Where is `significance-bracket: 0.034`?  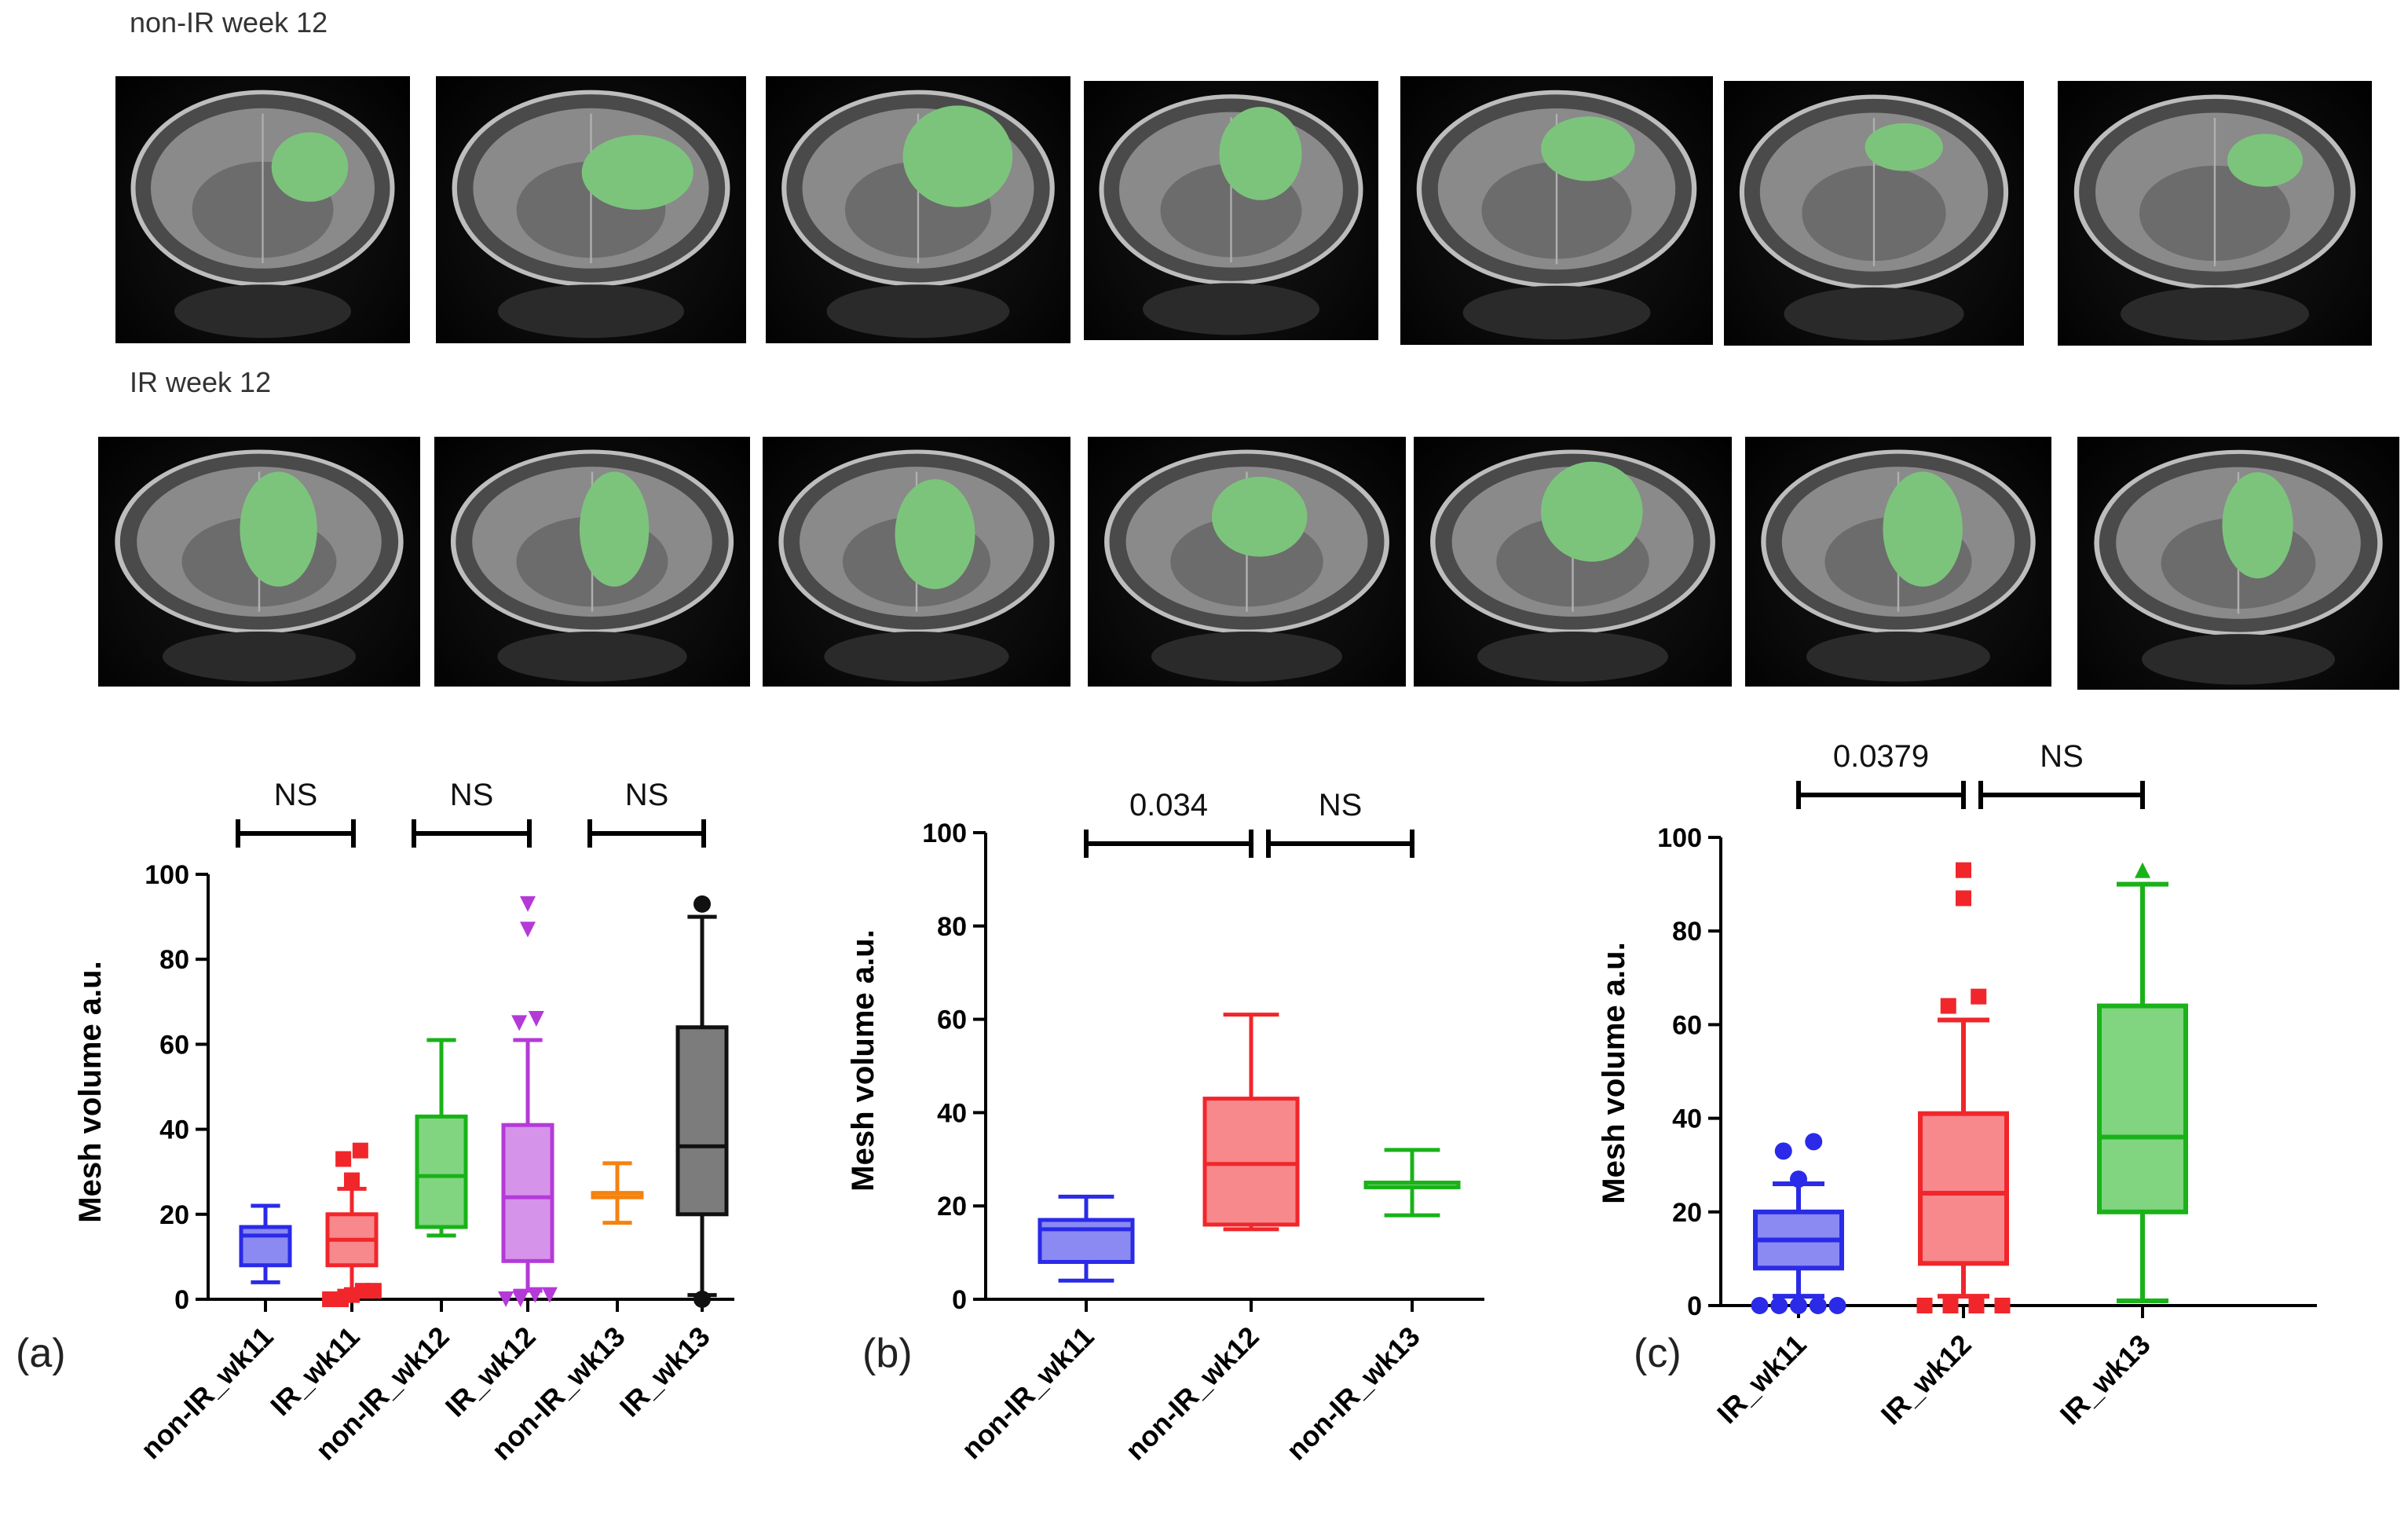 significance-bracket: 0.034 is located at coordinates (1168, 823).